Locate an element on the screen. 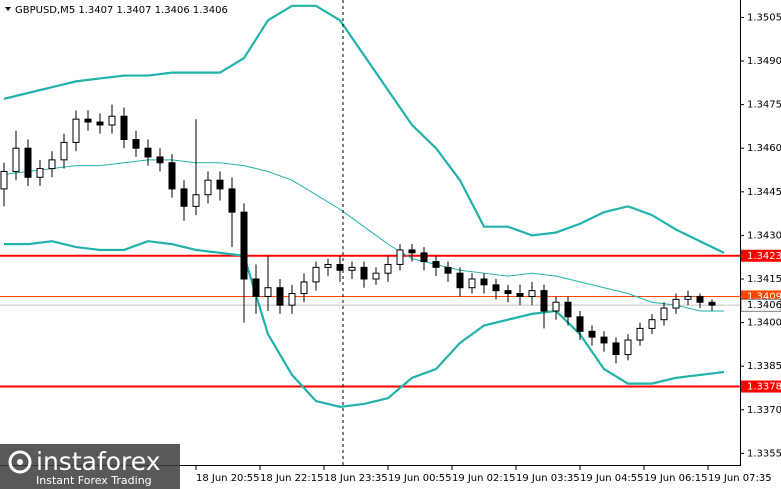 Image resolution: width=781 pixels, height=489 pixels. watermark: instaforex Instant Forex Trading is located at coordinates (90, 466).